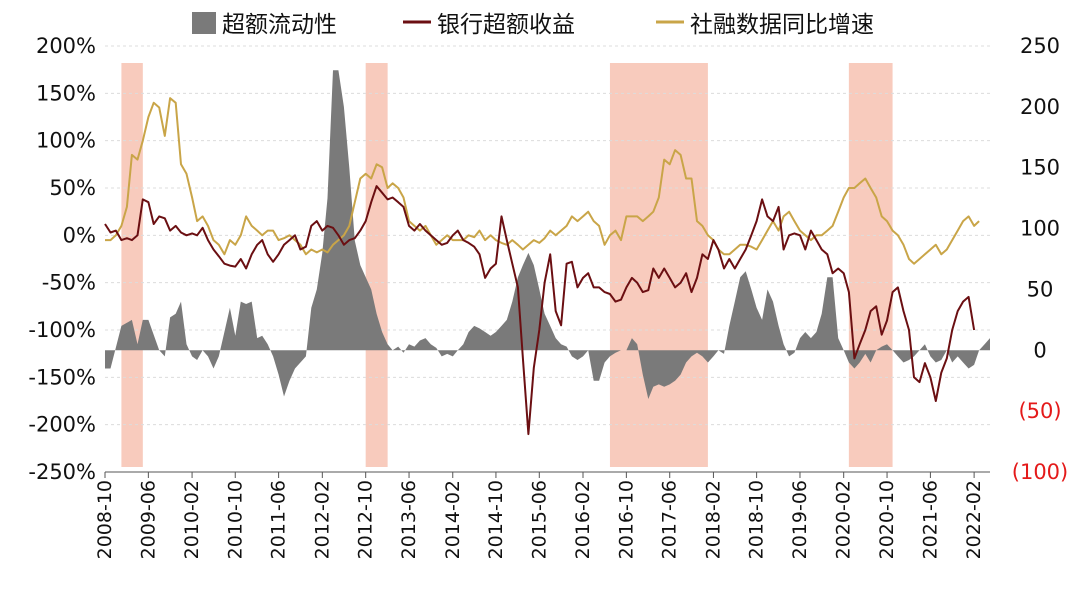 The image size is (1080, 610). Describe the element at coordinates (79, 235) in the screenshot. I see `left-tick-label: 0%` at that location.